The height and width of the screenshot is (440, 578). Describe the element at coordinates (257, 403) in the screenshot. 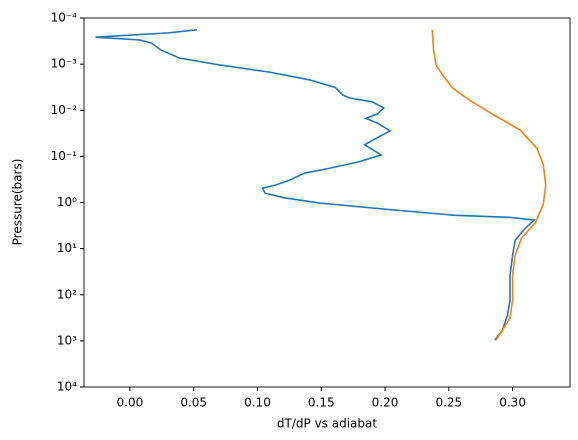

I see `x-tick-label: 0.10` at that location.